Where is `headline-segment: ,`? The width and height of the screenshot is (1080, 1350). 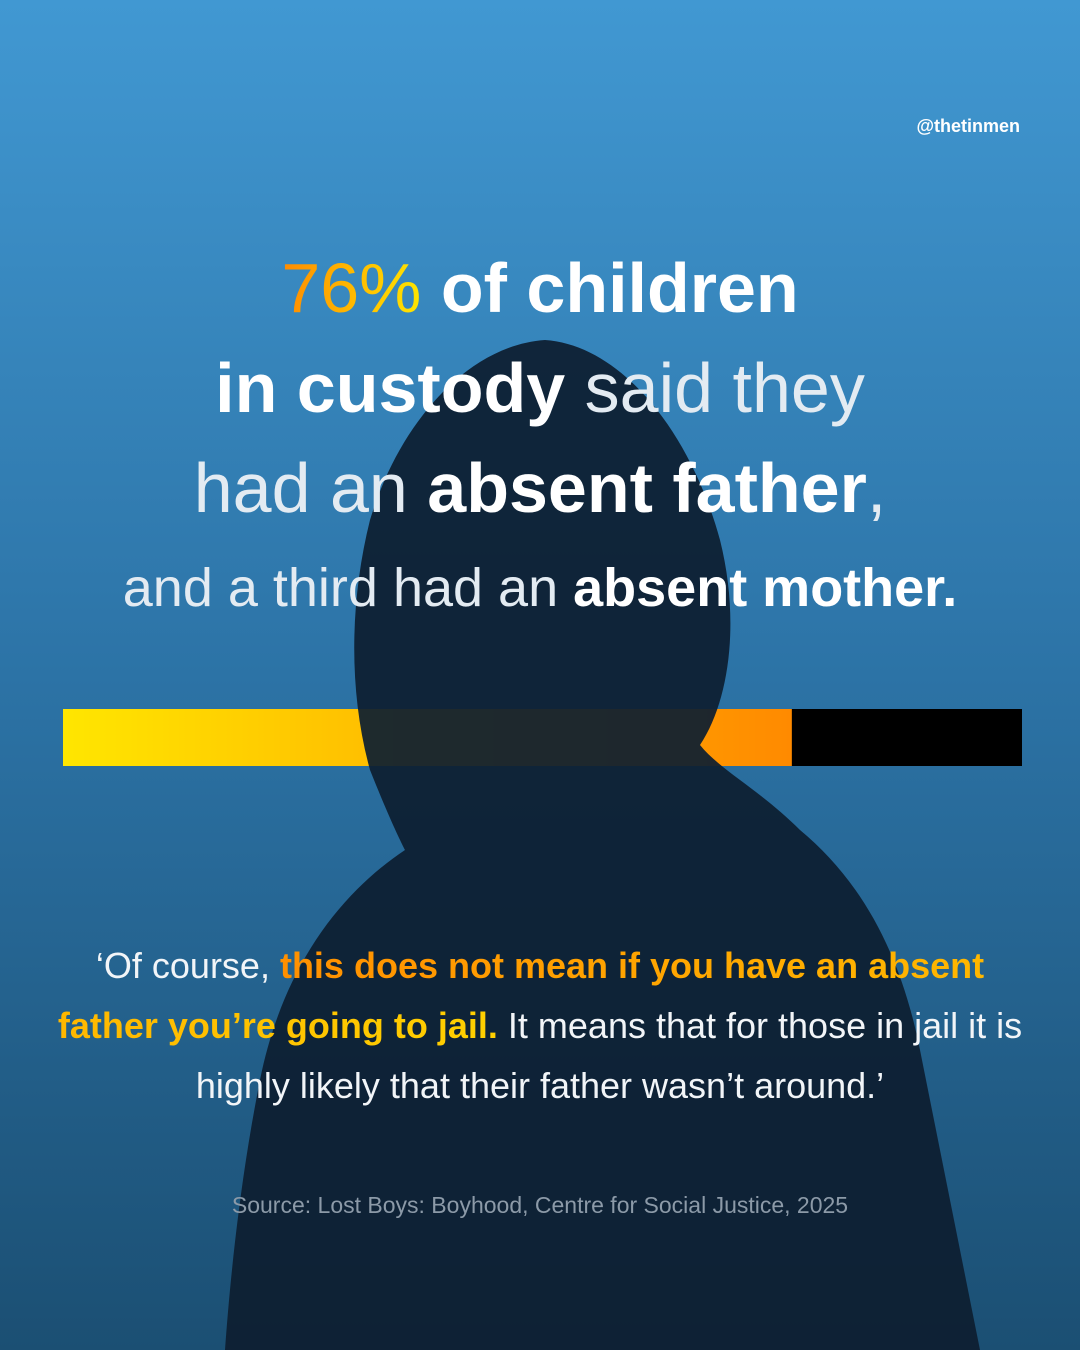 headline-segment: , is located at coordinates (876, 488).